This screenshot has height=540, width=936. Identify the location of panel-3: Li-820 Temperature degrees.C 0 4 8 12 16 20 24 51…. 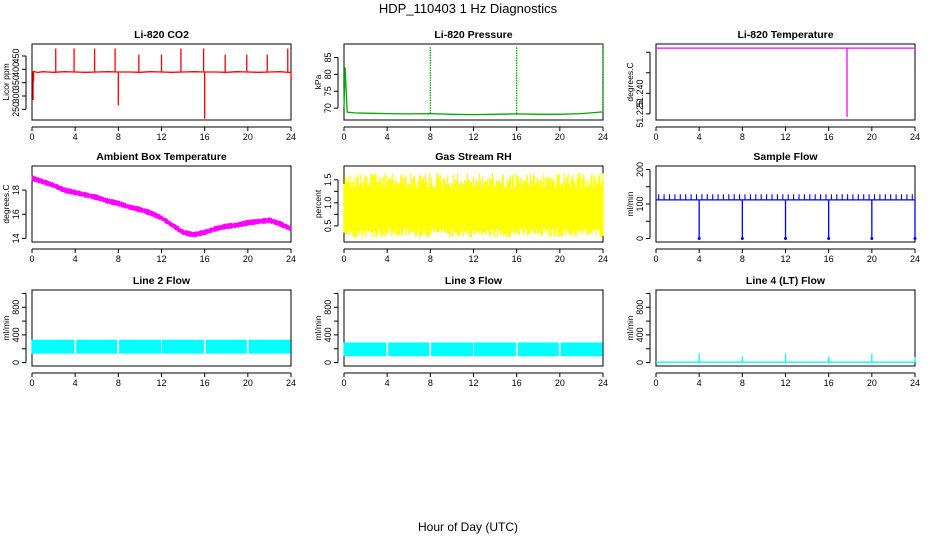
(772, 85).